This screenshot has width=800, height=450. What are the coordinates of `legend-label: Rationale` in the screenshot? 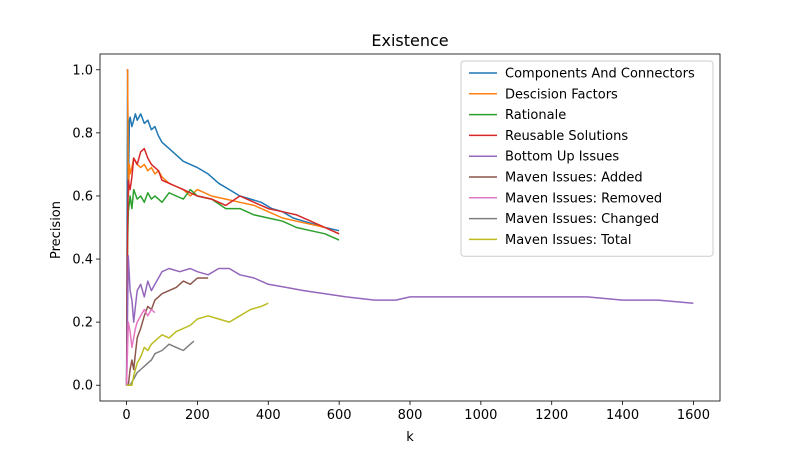 It's located at (535, 115).